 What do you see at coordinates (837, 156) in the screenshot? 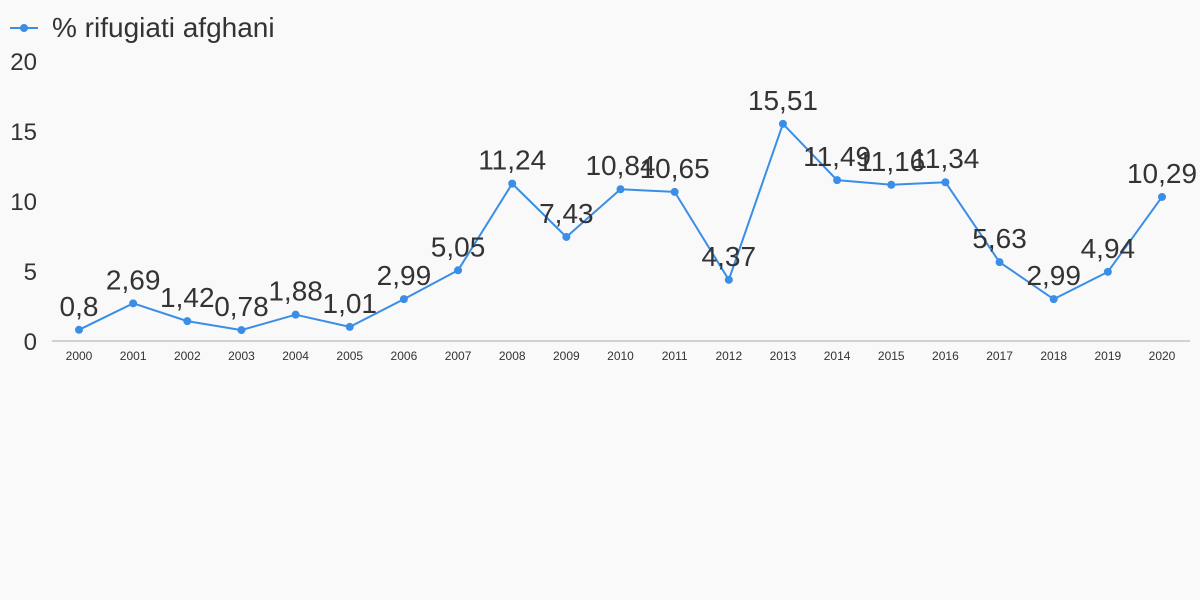
I see `data-label: 11,49` at bounding box center [837, 156].